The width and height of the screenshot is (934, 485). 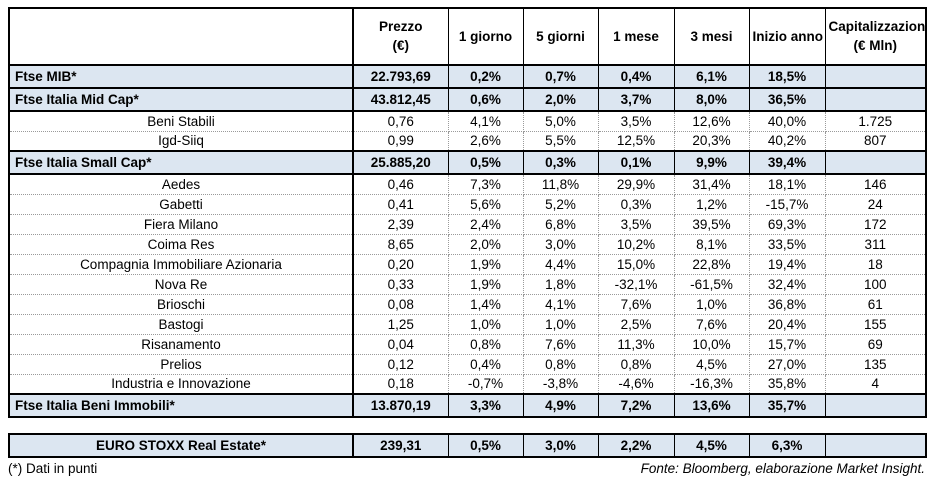 What do you see at coordinates (181, 445) in the screenshot?
I see `row-name-cell: EURO STOXX Real Estate*` at bounding box center [181, 445].